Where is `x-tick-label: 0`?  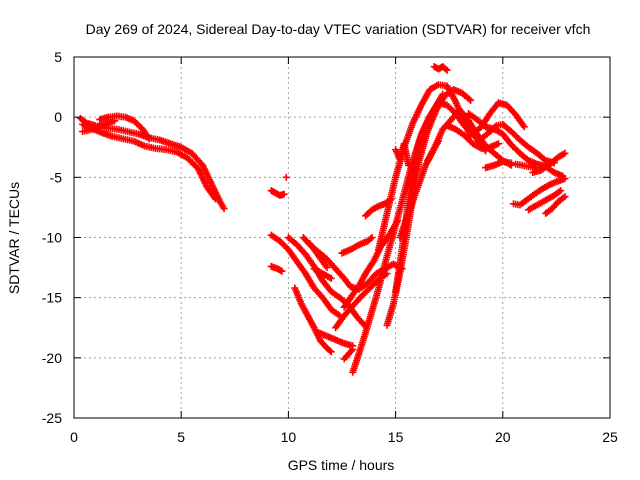
x-tick-label: 0 is located at coordinates (74, 437).